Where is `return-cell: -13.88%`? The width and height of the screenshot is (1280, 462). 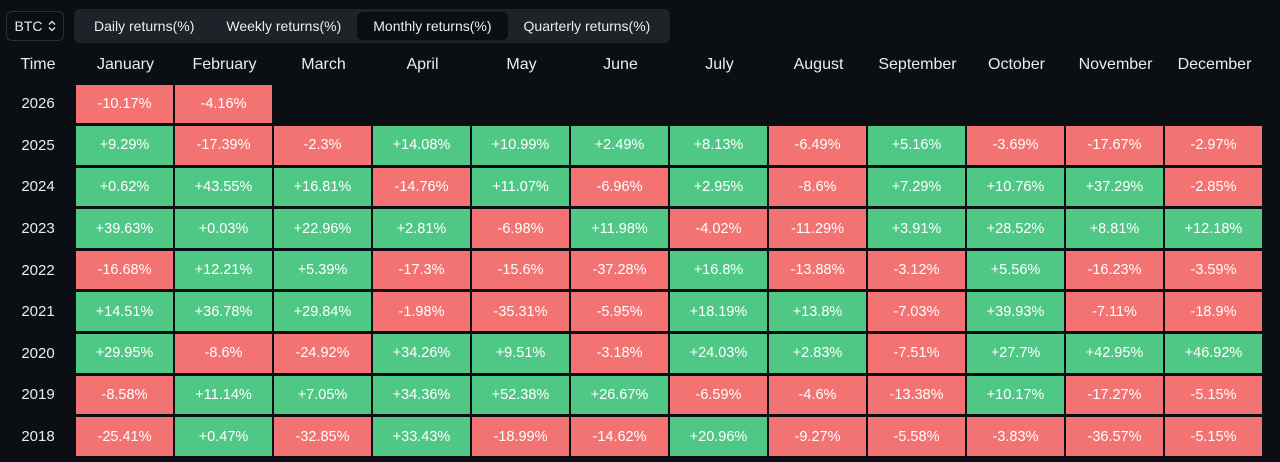 return-cell: -13.88% is located at coordinates (817, 270).